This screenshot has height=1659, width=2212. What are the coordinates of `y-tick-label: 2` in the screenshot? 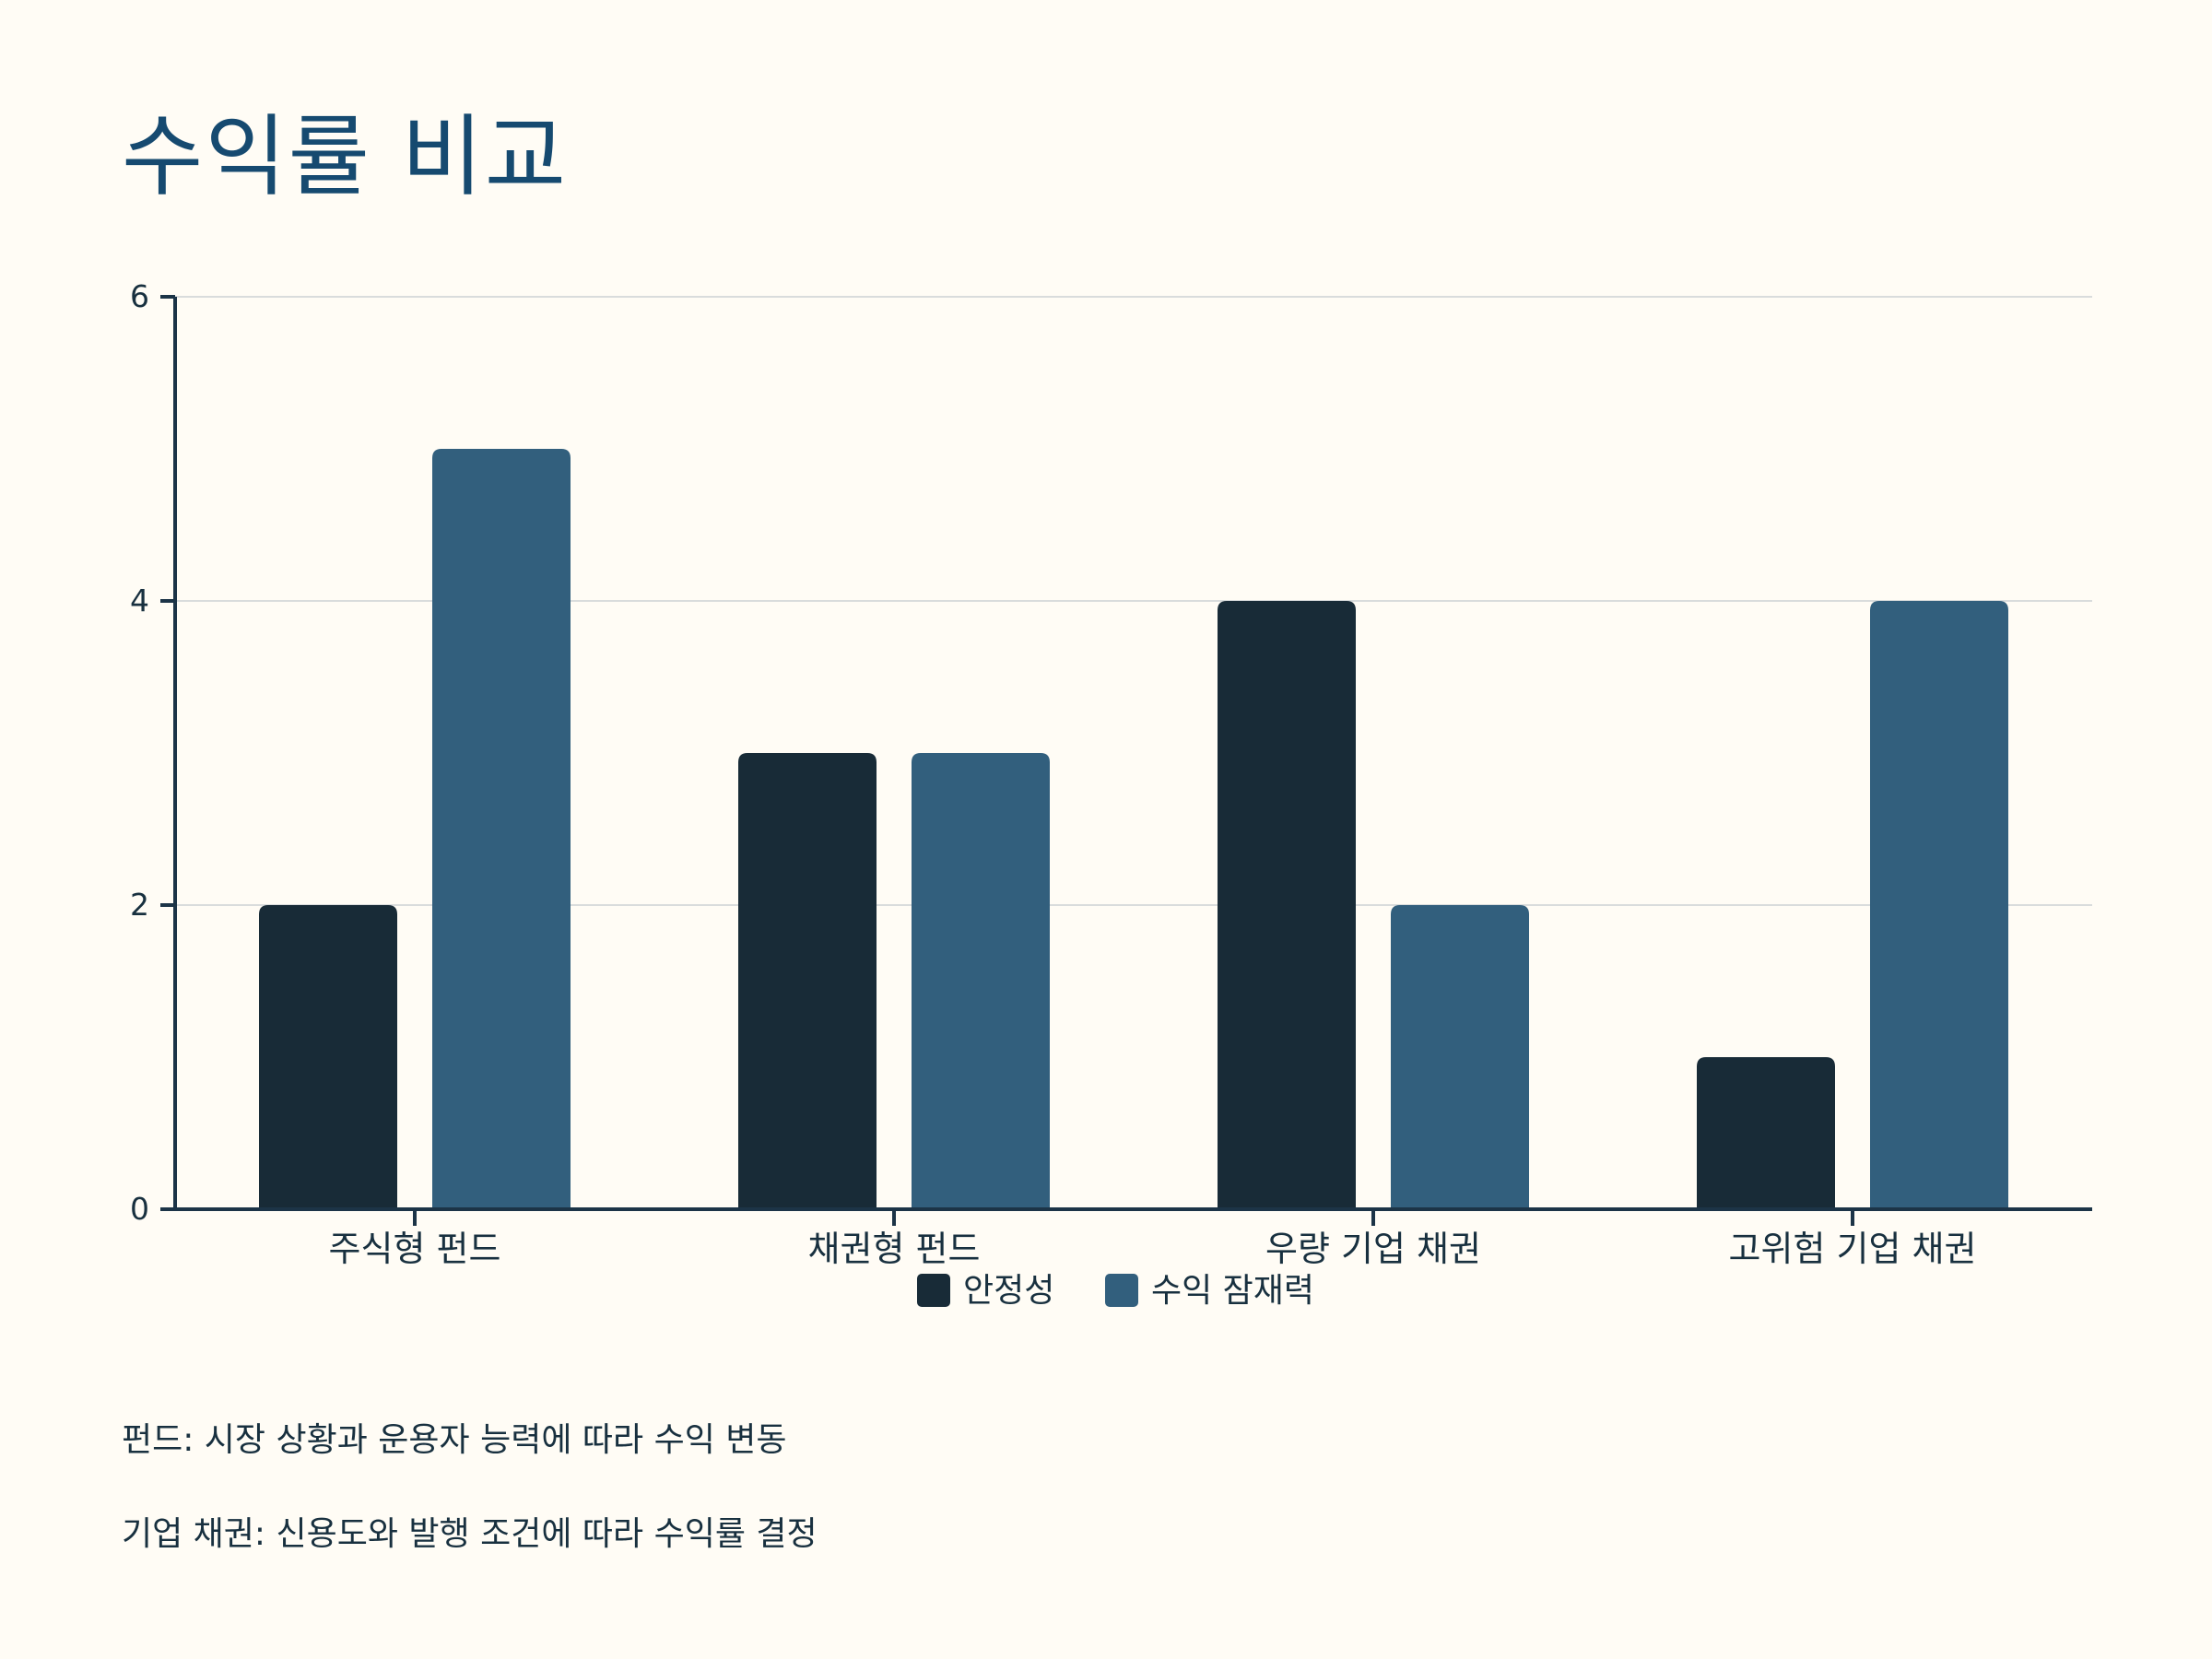 It's located at (139, 905).